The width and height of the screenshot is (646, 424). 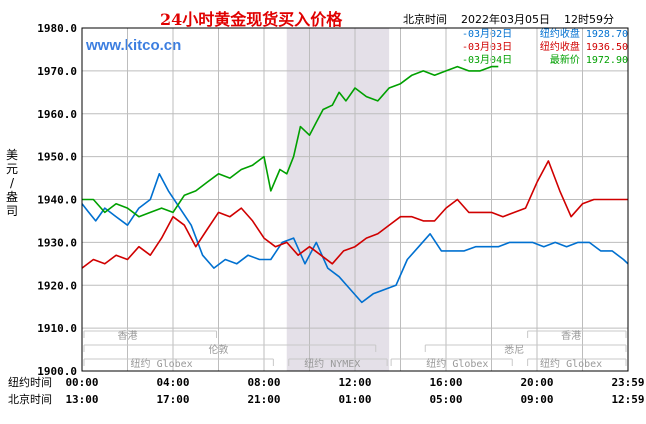 I want to click on session-label: 伦敦, so click(x=219, y=349).